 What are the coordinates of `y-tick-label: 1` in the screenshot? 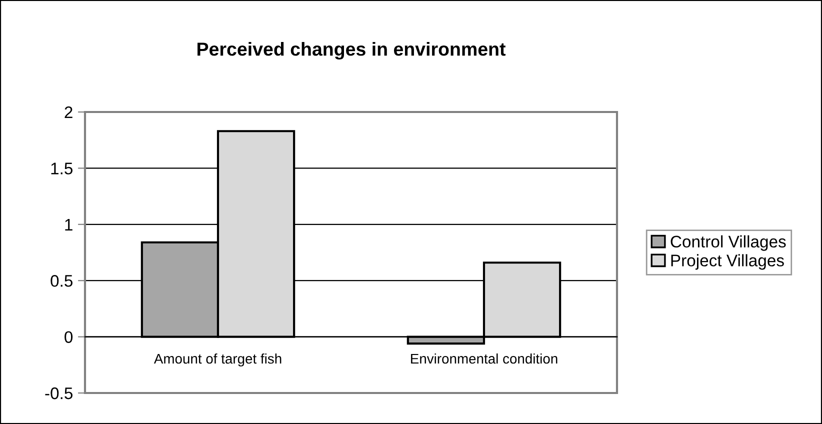 It's located at (68, 224).